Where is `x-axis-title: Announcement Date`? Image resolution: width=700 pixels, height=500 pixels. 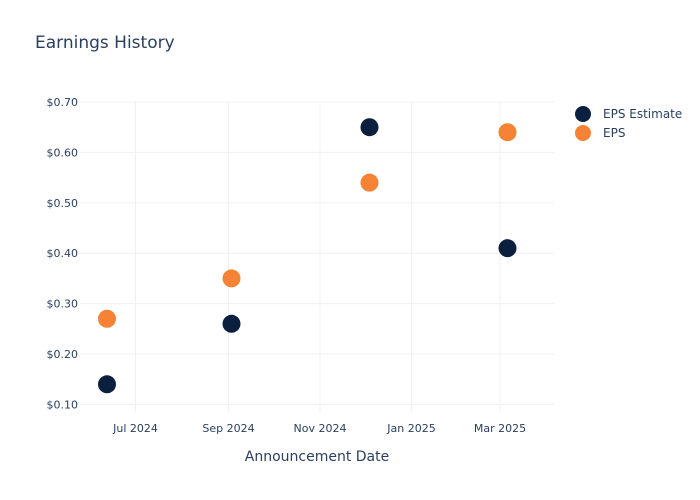
x-axis-title: Announcement Date is located at coordinates (317, 457).